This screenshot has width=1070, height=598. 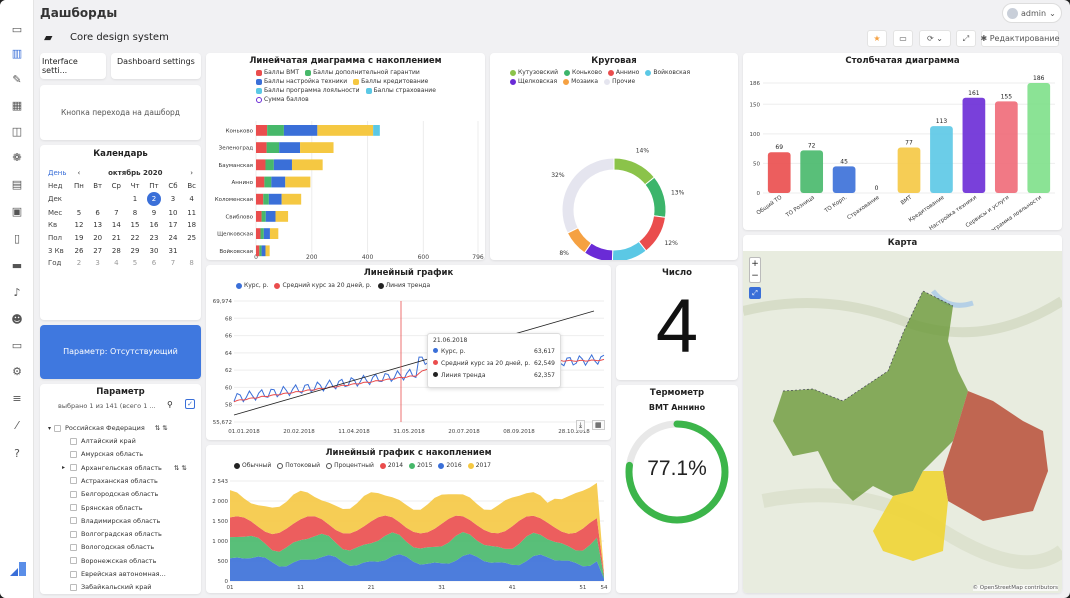 What do you see at coordinates (17, 425) in the screenshot?
I see `brush-icon: ⁄` at bounding box center [17, 425].